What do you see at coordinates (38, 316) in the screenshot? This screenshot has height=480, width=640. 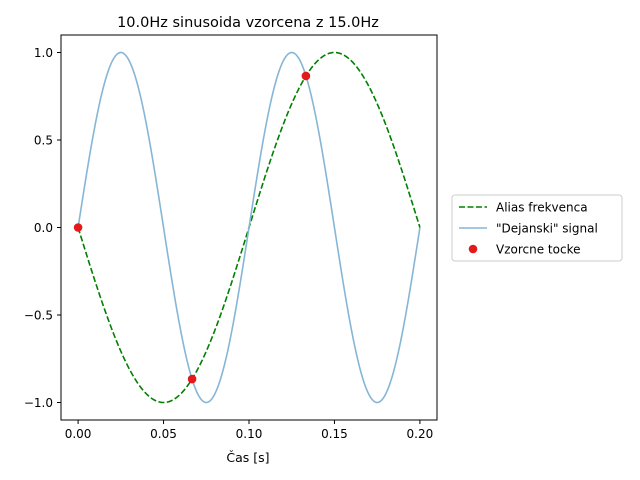 I see `y-tick-label: −0.5` at bounding box center [38, 316].